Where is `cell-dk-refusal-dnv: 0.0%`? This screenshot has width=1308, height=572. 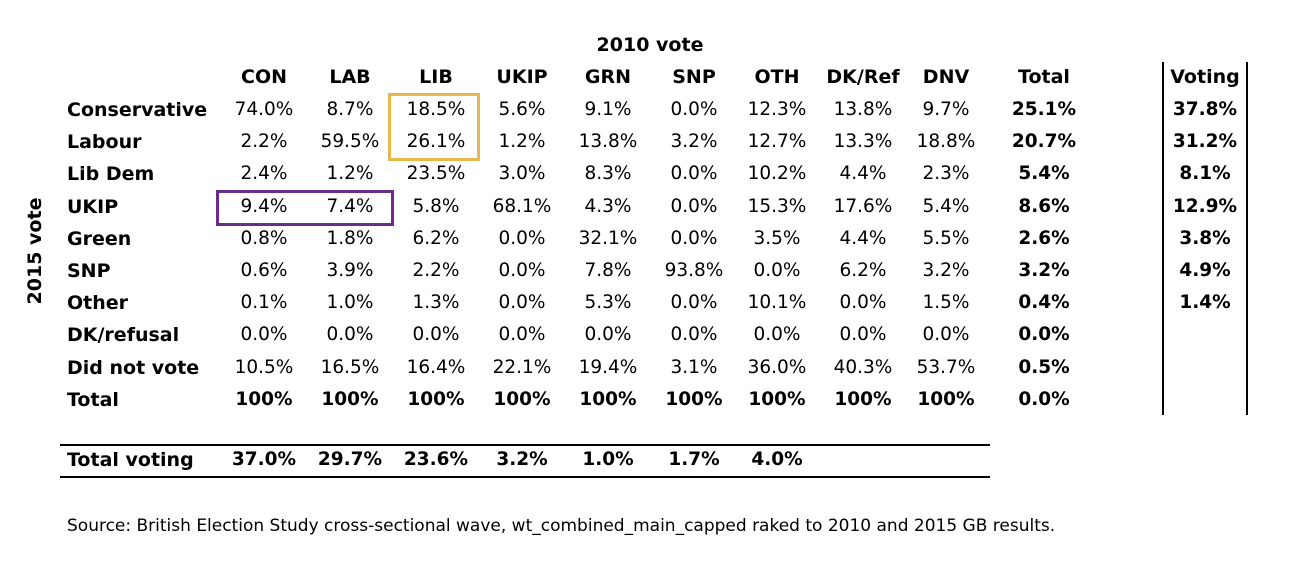
cell-dk-refusal-dnv: 0.0% is located at coordinates (946, 335).